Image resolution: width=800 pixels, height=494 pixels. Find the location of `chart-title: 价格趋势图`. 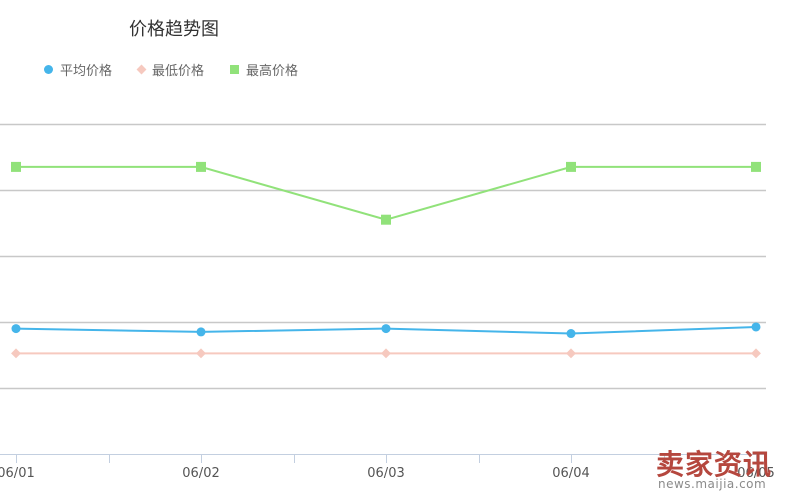

chart-title: 价格趋势图 is located at coordinates (174, 29).